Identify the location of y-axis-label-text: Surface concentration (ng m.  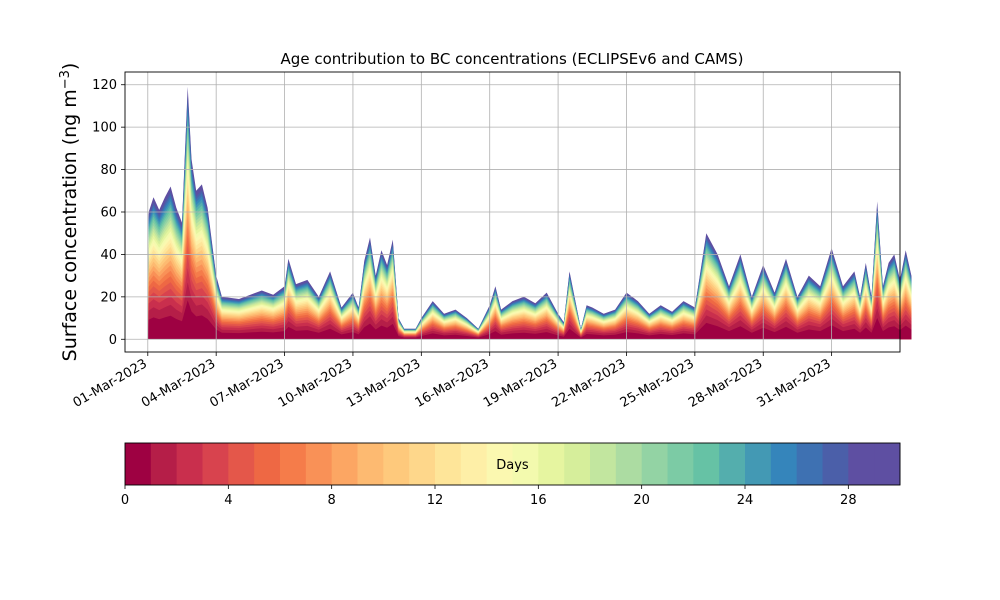
(70, 225).